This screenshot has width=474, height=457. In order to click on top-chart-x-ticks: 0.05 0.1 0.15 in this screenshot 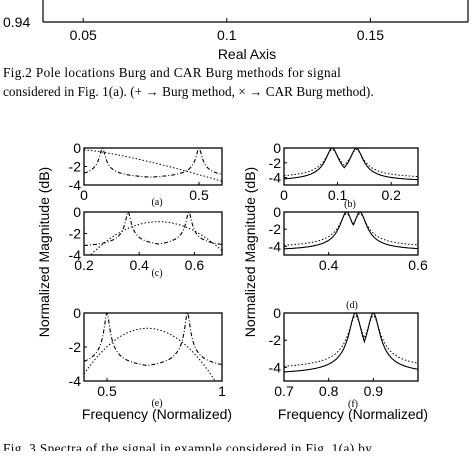, I will do `click(227, 30)`.